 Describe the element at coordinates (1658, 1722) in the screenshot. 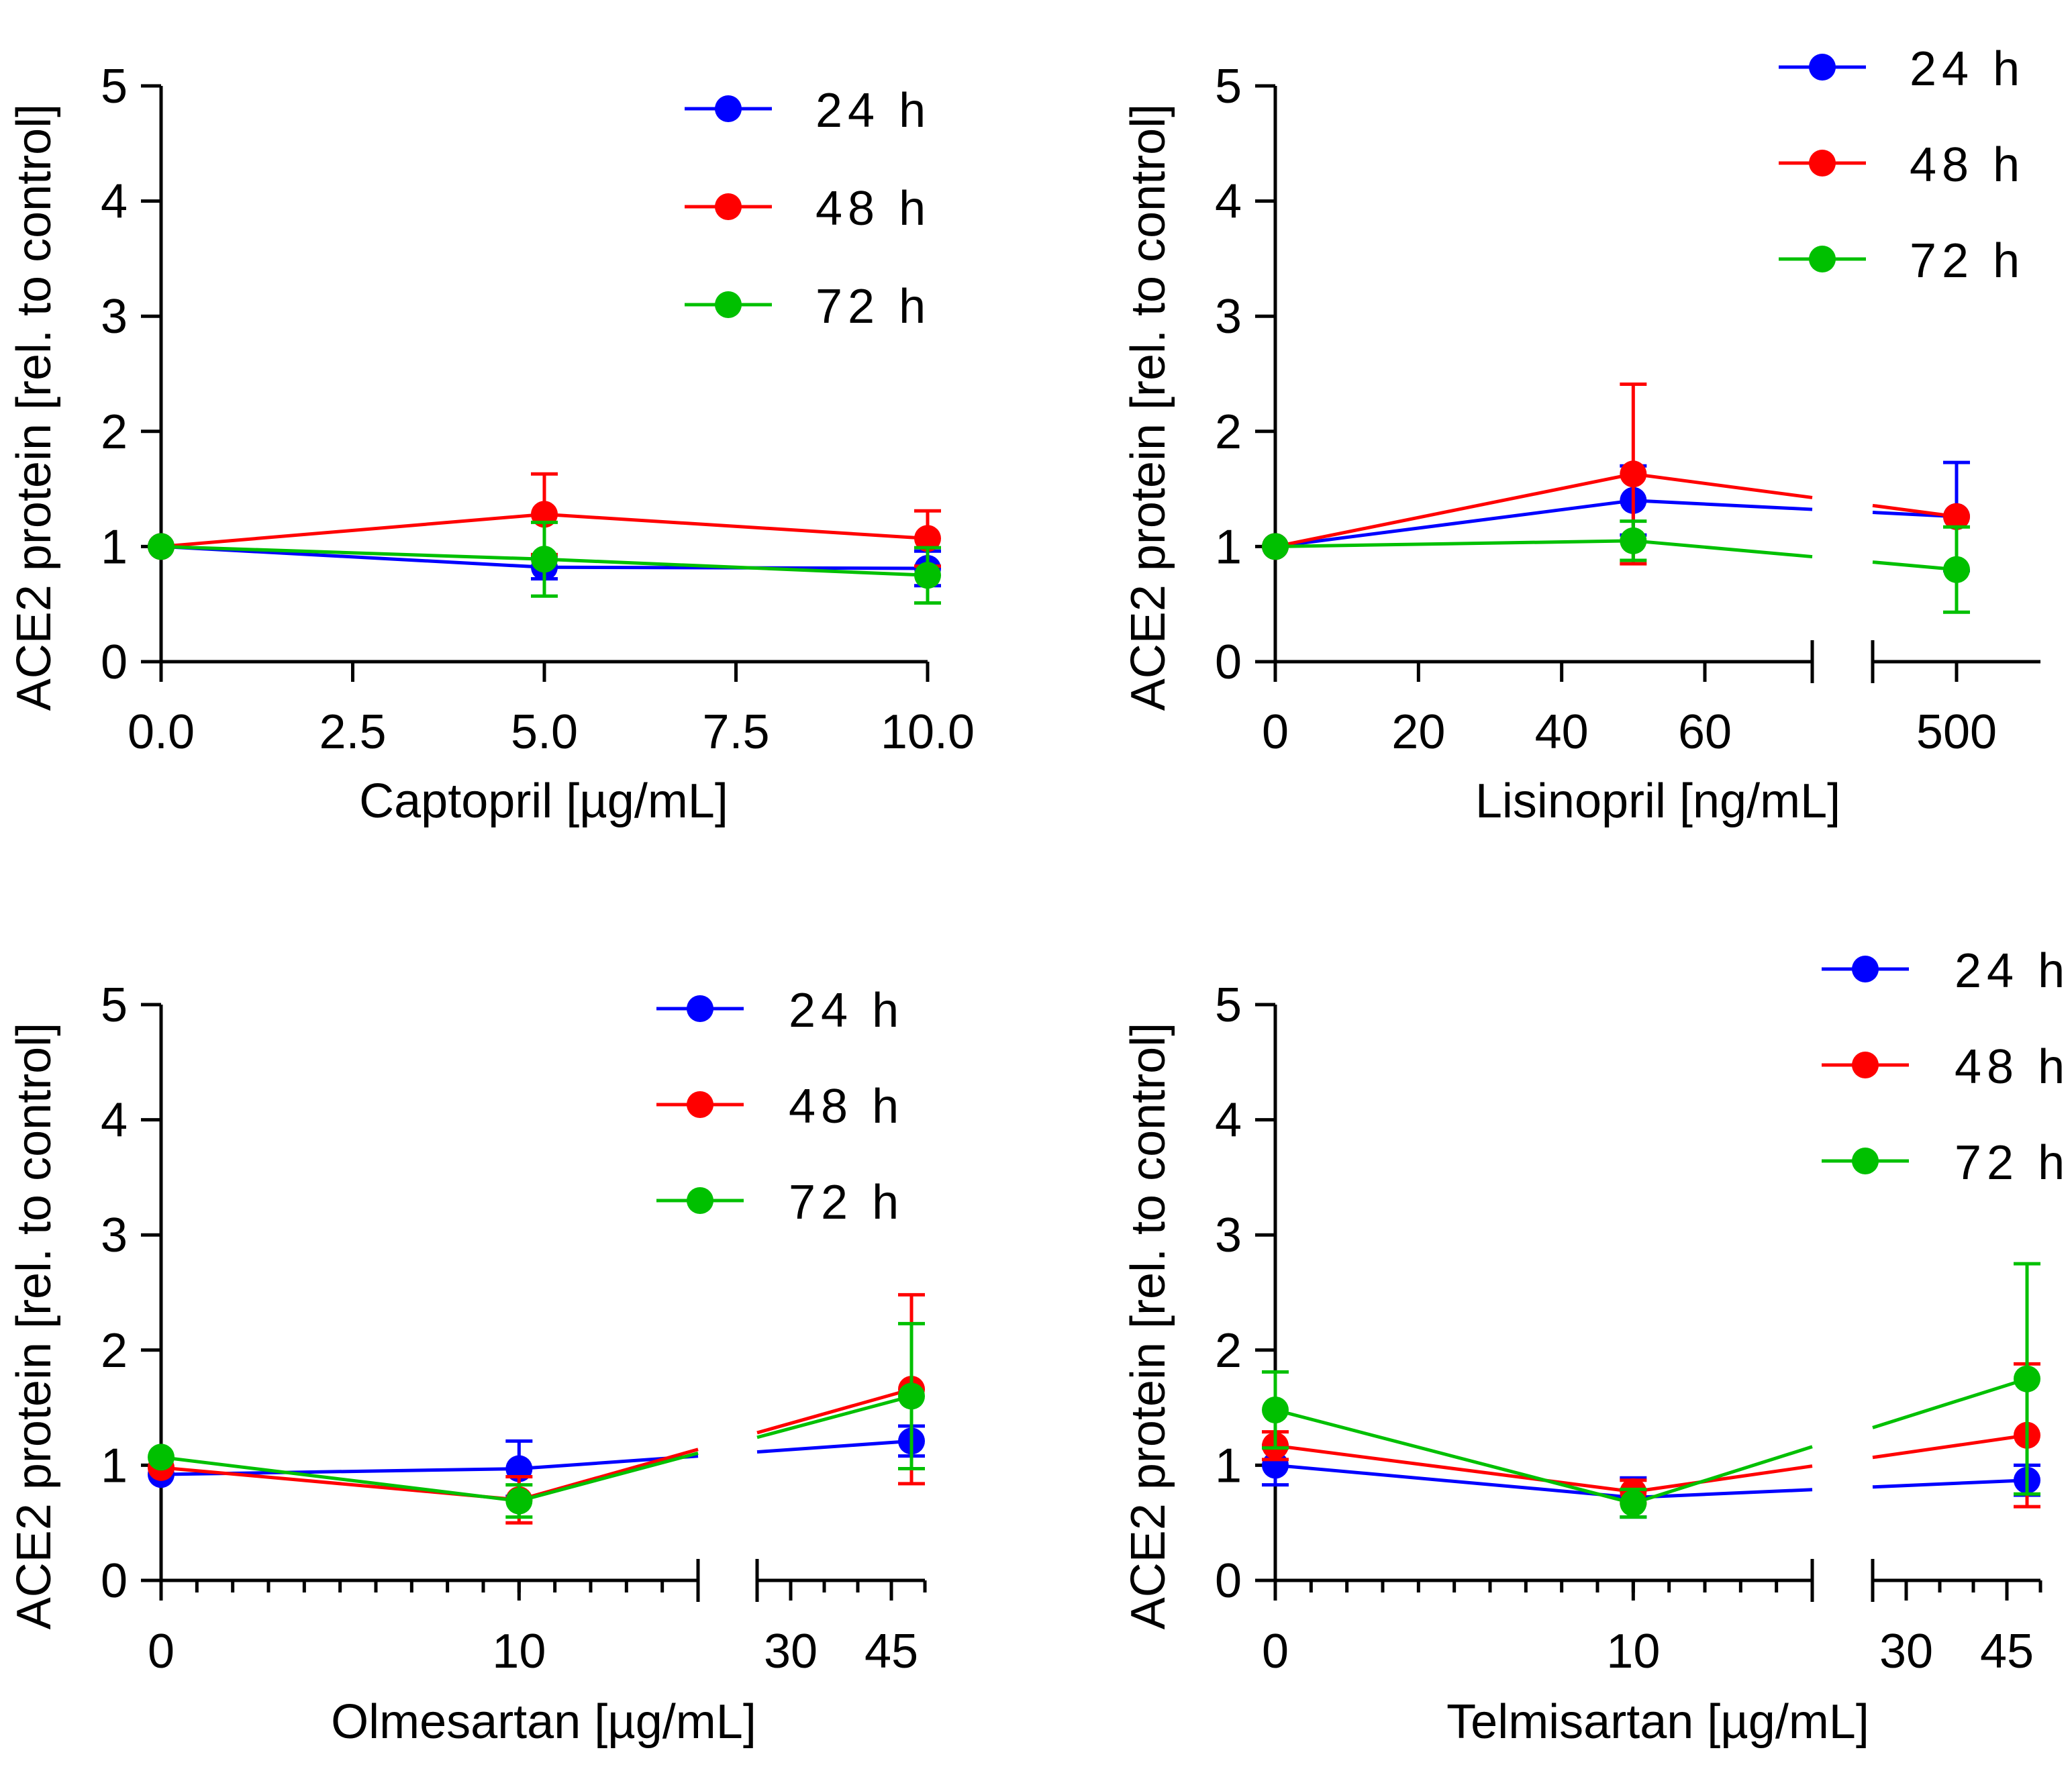

I see `x-axis-label: Telmisartan [µg/mL]` at that location.